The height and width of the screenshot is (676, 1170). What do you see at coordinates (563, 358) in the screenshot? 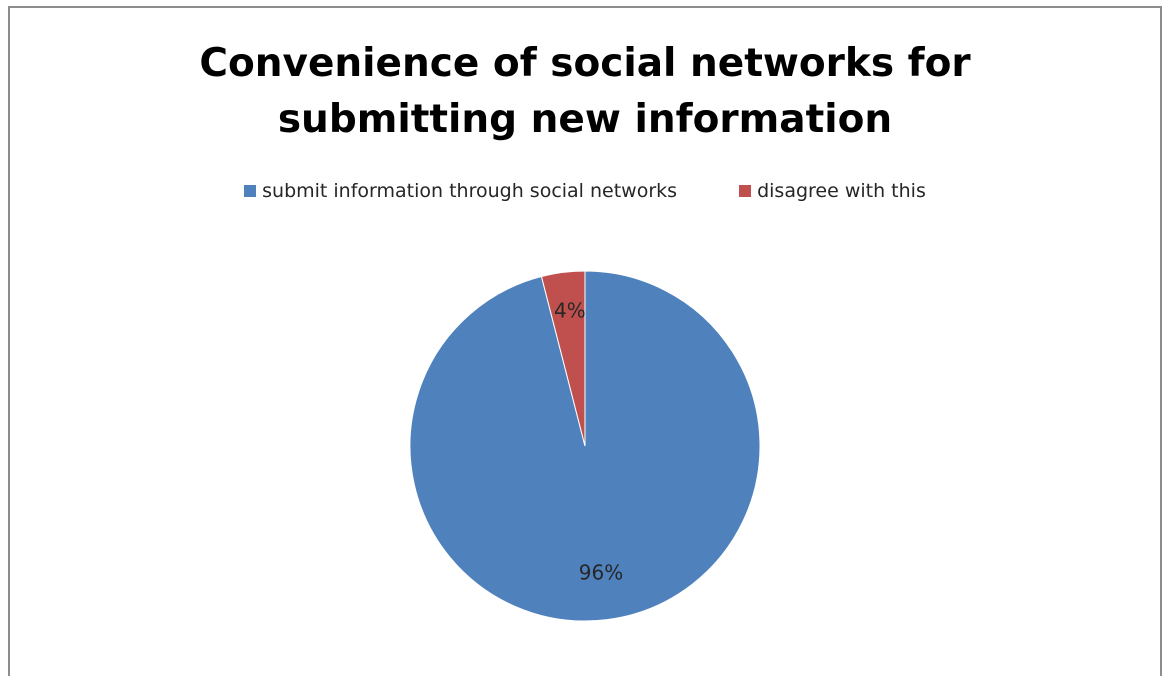
I see `pie-slice-disagree` at bounding box center [563, 358].